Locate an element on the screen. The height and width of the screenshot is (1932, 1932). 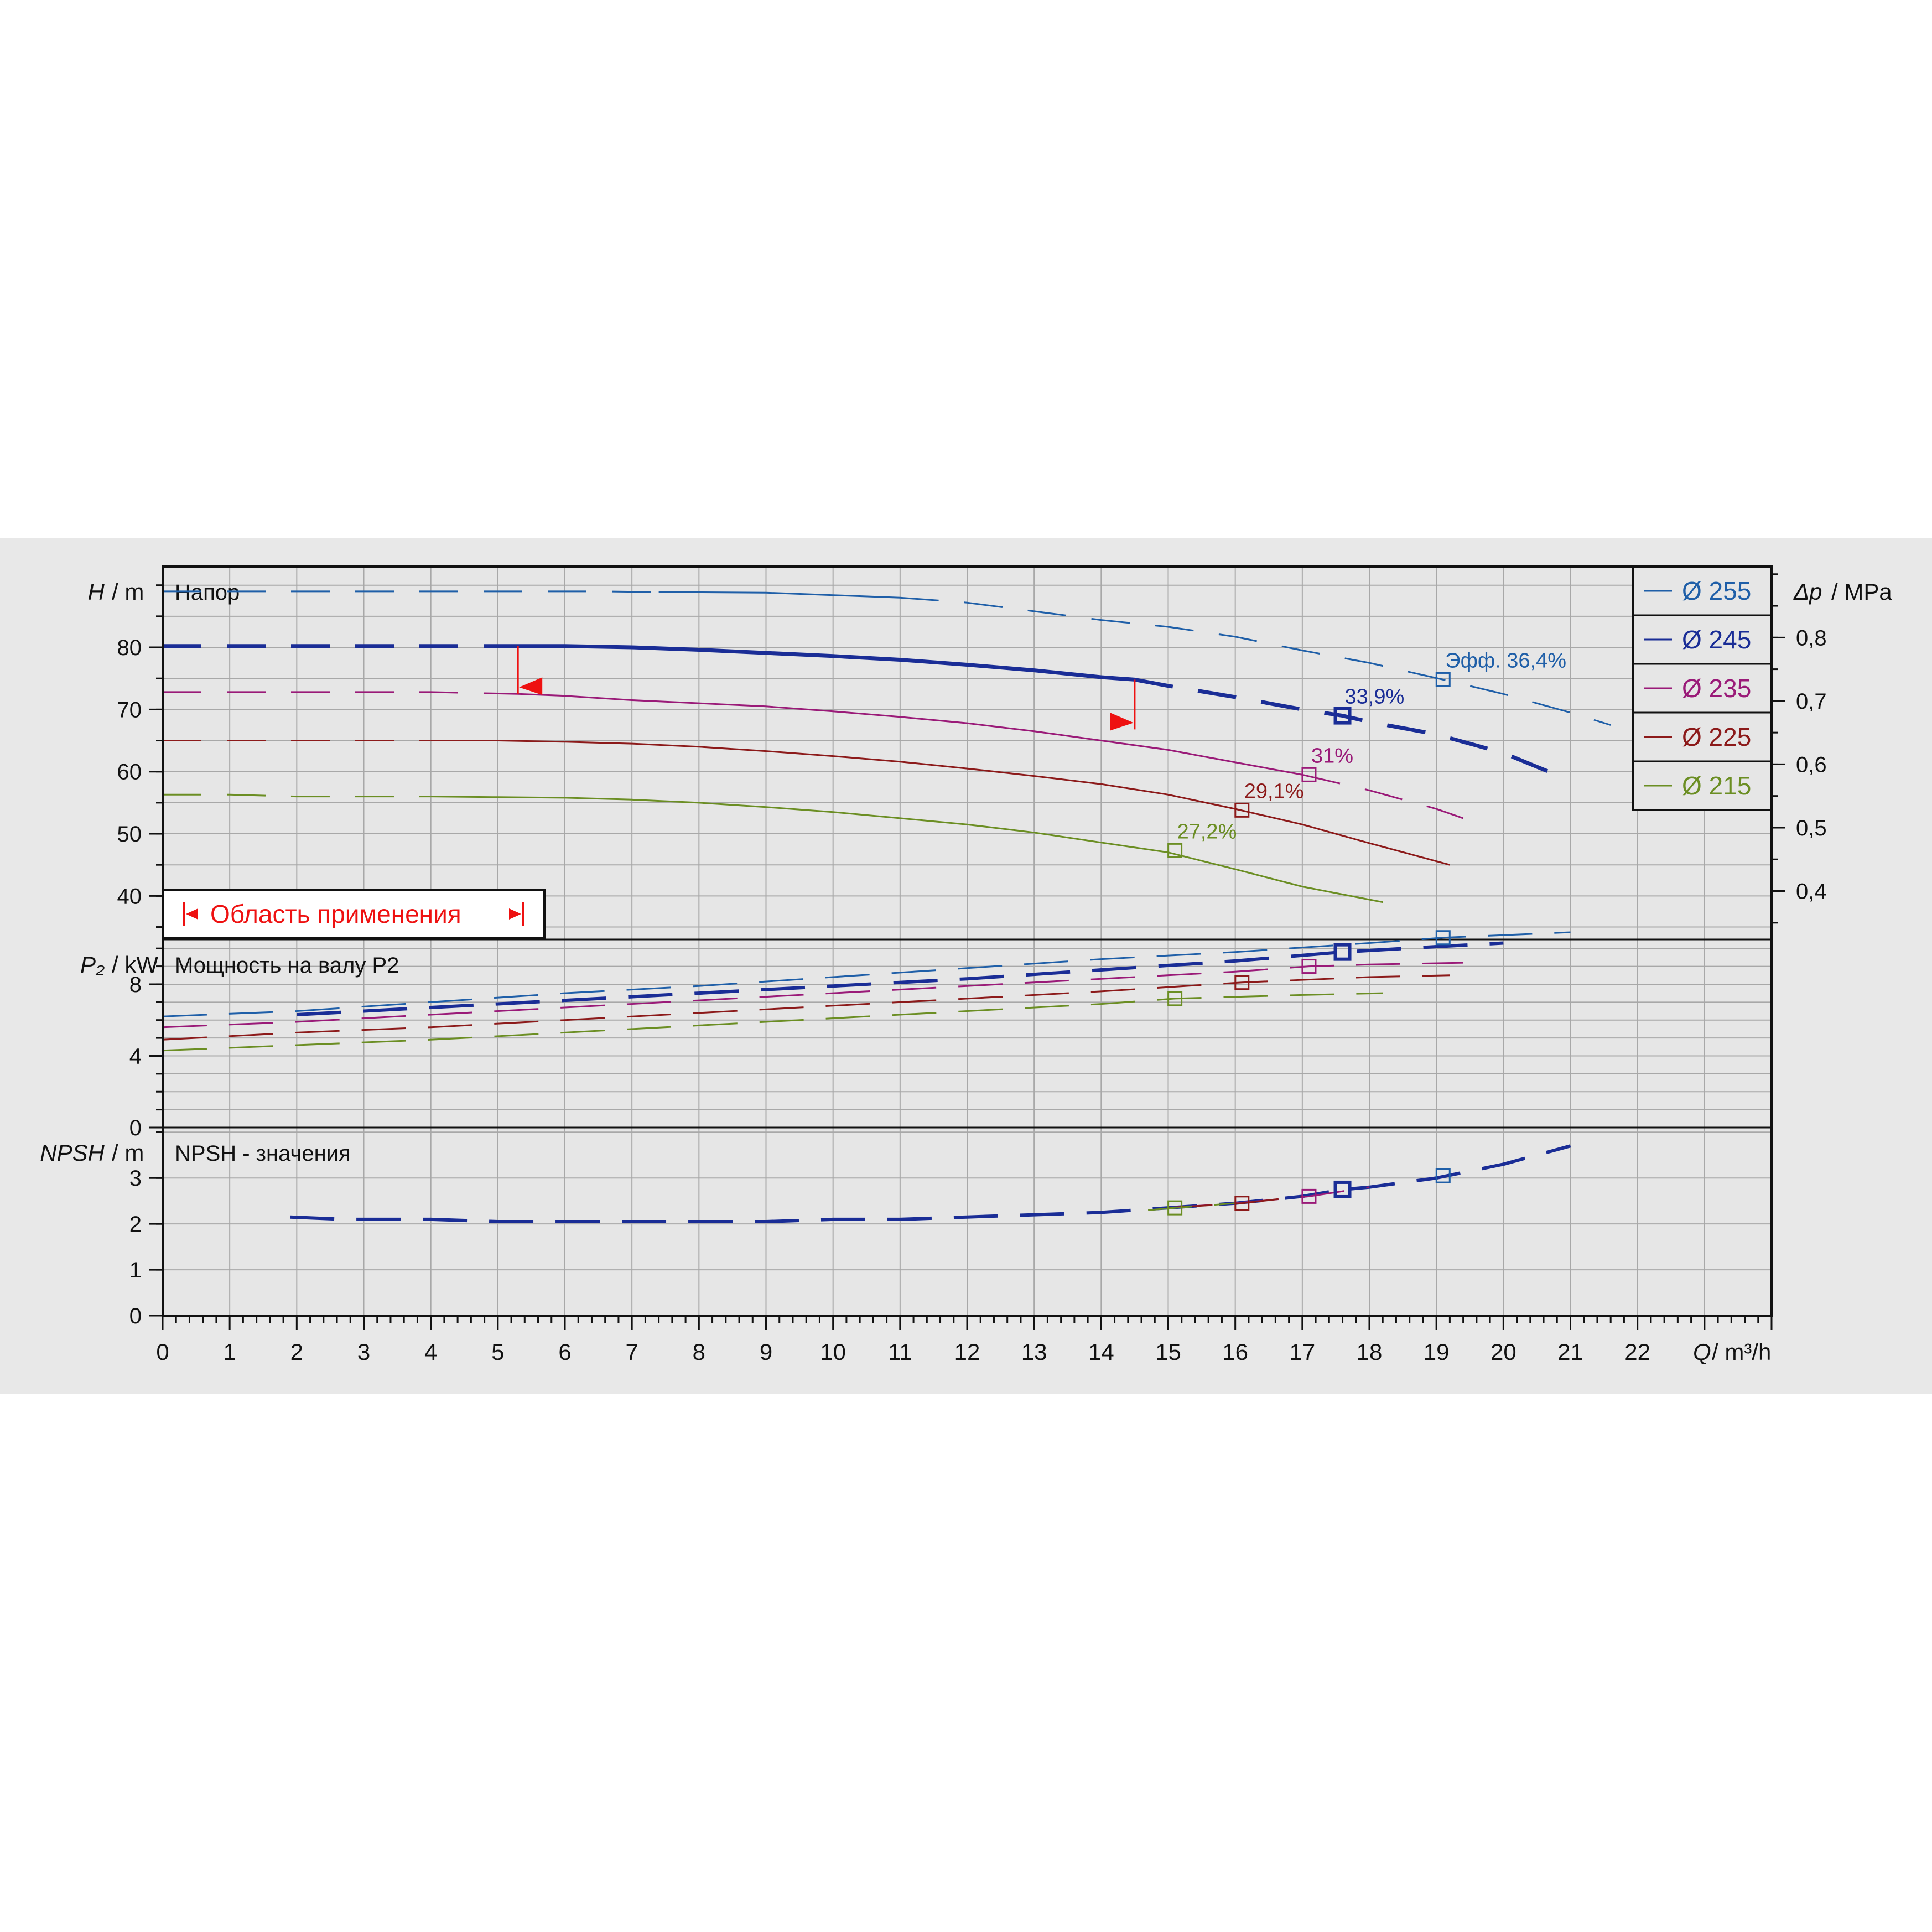
x-tick-label: 0 is located at coordinates (162, 1352).